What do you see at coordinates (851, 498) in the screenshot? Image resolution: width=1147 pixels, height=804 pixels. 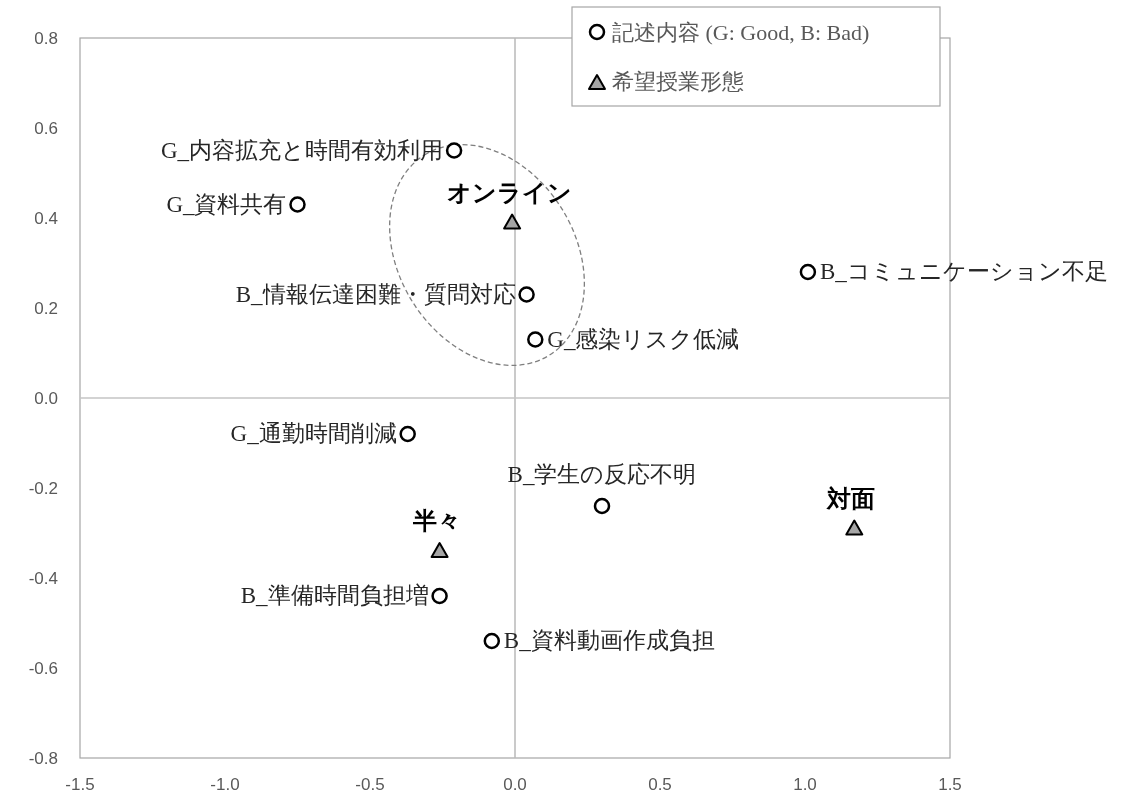 I see `annotation: 対面` at bounding box center [851, 498].